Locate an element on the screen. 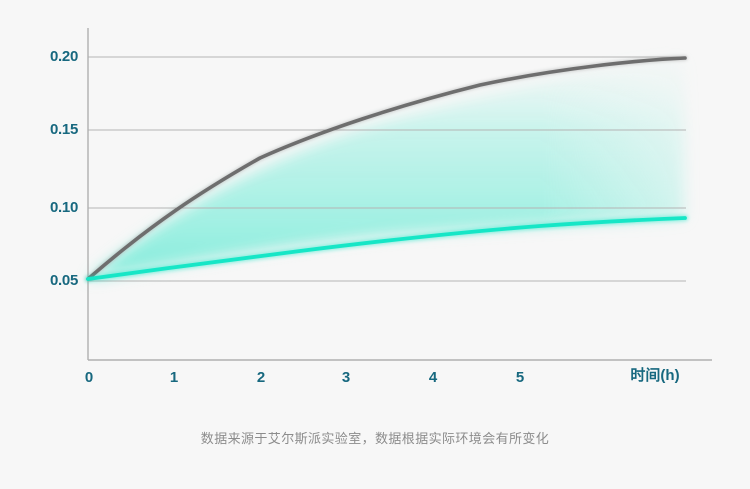 This screenshot has width=750, height=489. source-note: 数据来源于艾尔斯派实验室，数据根据实际环境会有所变化 is located at coordinates (375, 438).